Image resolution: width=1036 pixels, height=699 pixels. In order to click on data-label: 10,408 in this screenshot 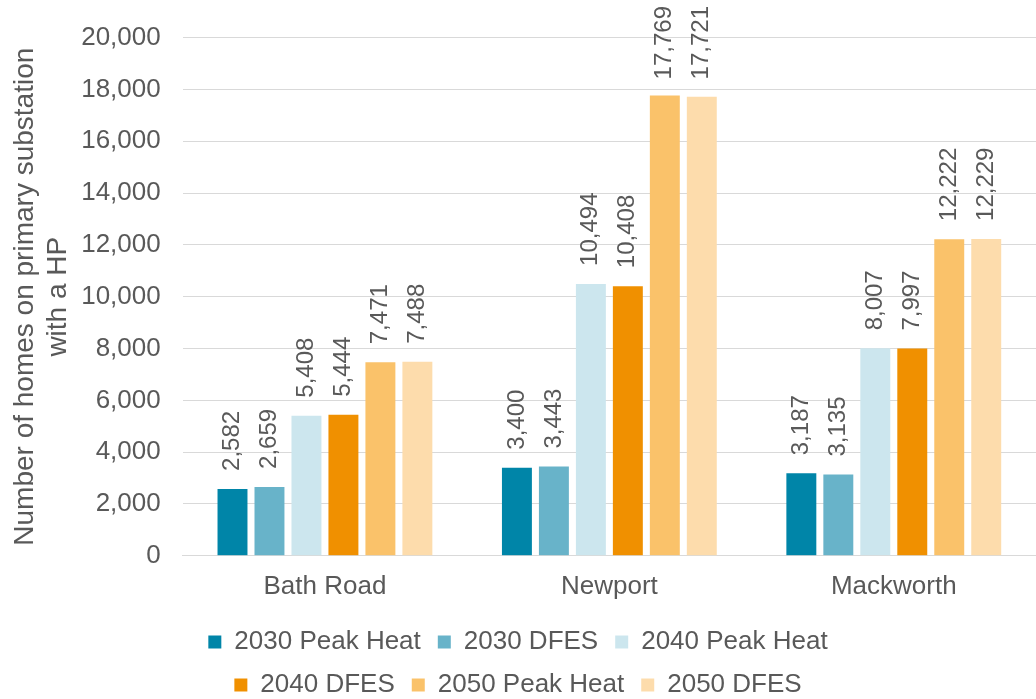, I will do `click(626, 231)`.